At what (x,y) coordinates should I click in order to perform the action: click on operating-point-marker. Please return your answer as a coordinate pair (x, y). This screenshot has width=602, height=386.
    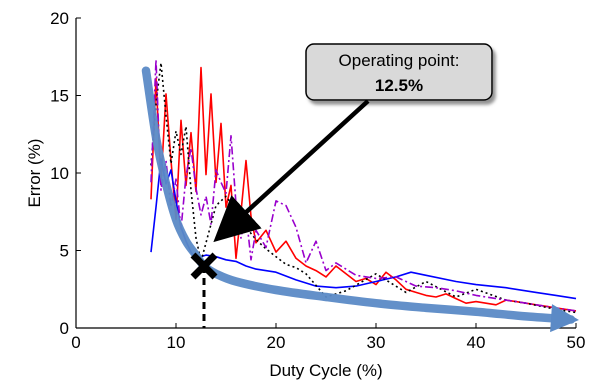
    Looking at the image, I should click on (204, 266).